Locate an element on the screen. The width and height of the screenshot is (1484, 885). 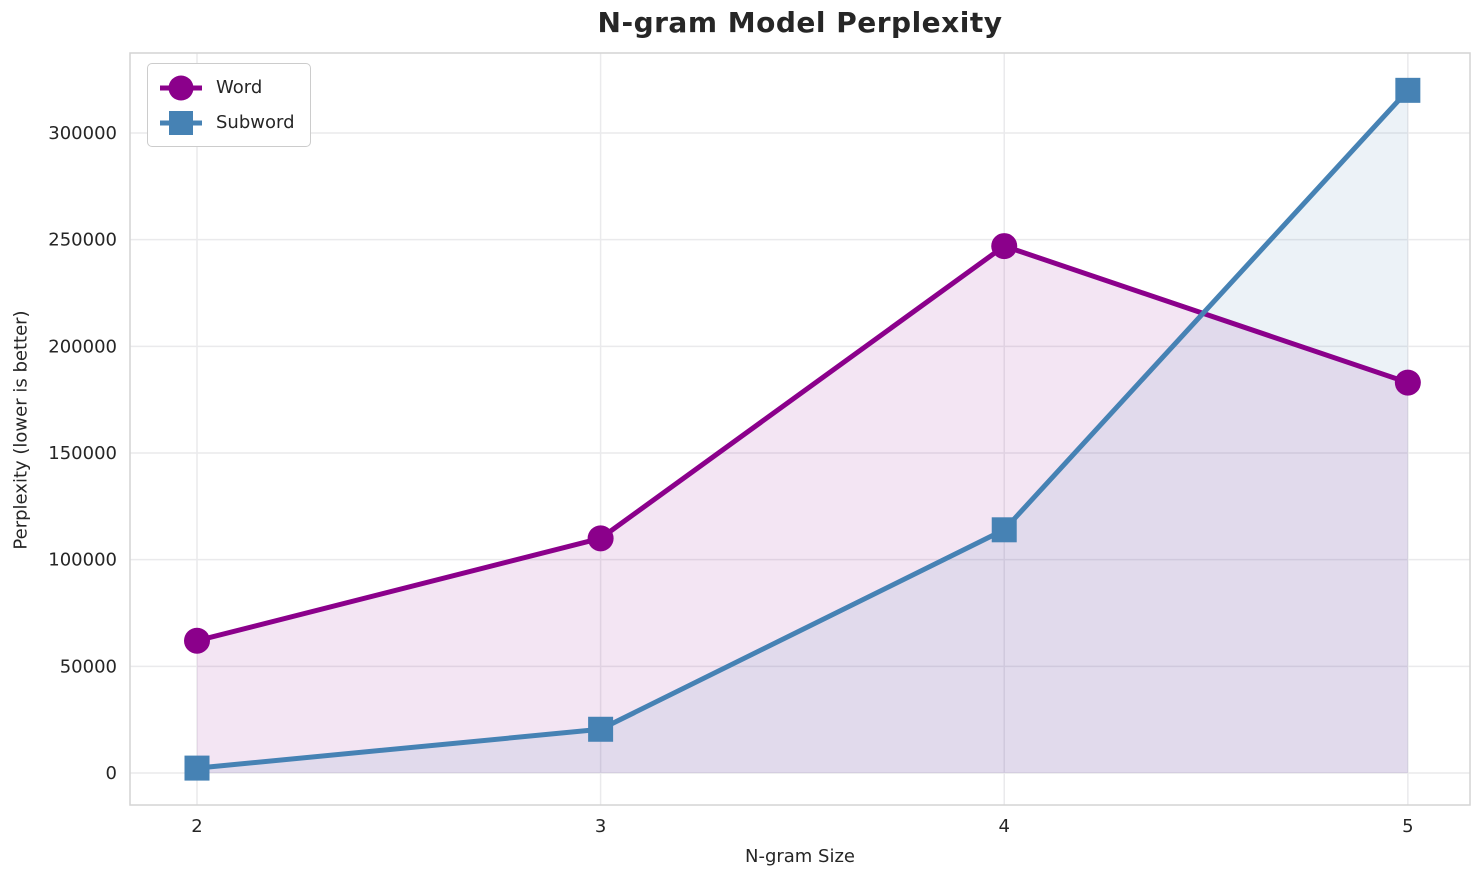
legend-marker-circle-icon is located at coordinates (181, 87).